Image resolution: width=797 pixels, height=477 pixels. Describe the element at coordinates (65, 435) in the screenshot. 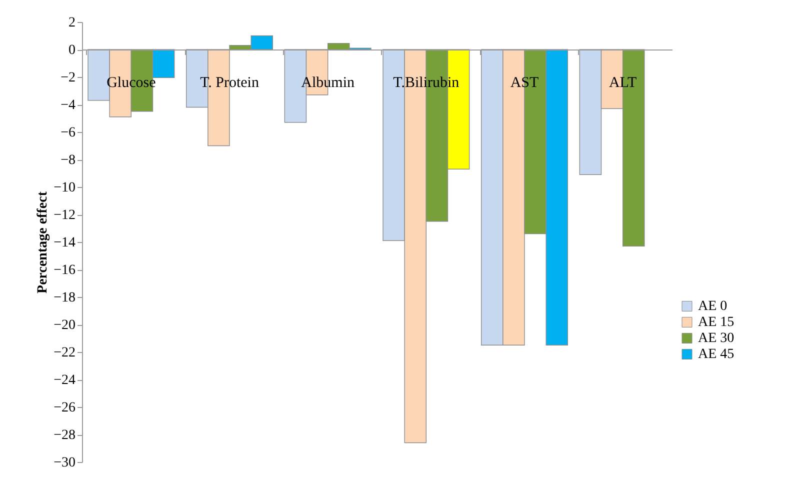

I see `y-tick-label: −28` at that location.